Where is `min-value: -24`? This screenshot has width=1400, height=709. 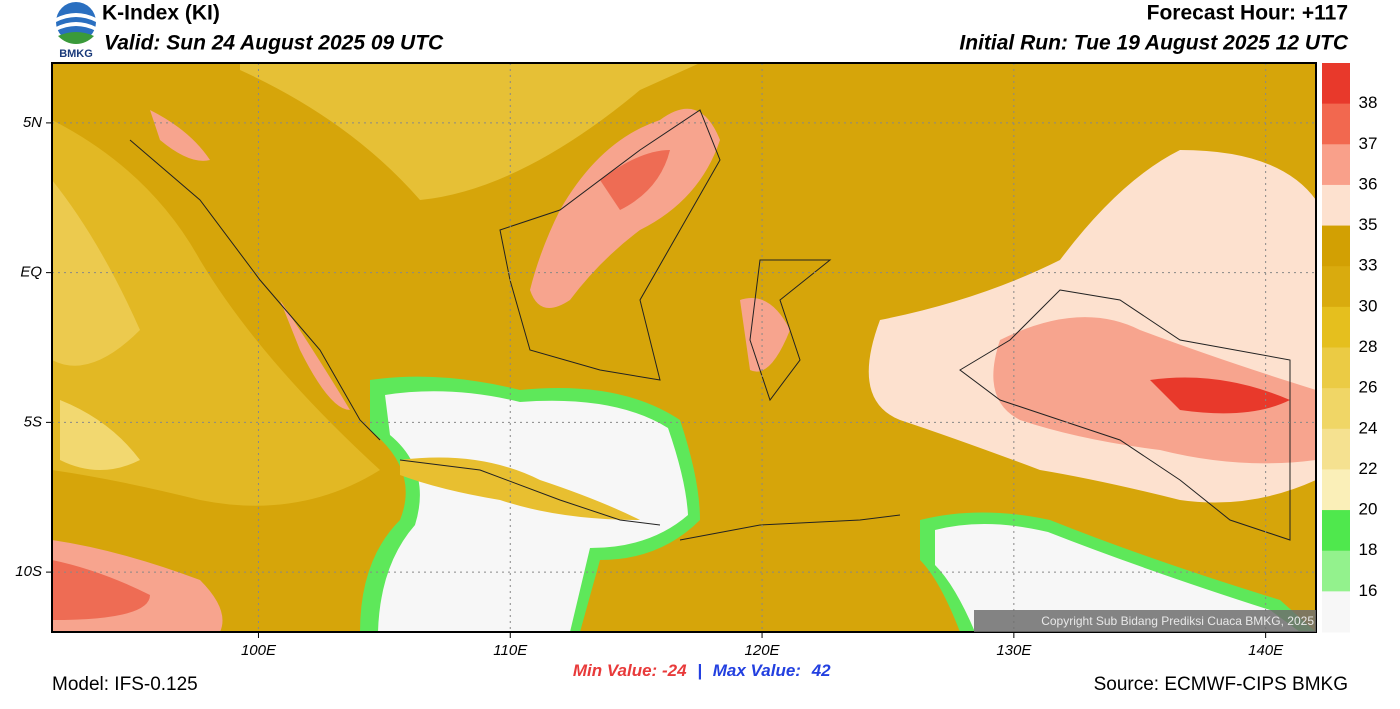 min-value: -24 is located at coordinates (674, 670).